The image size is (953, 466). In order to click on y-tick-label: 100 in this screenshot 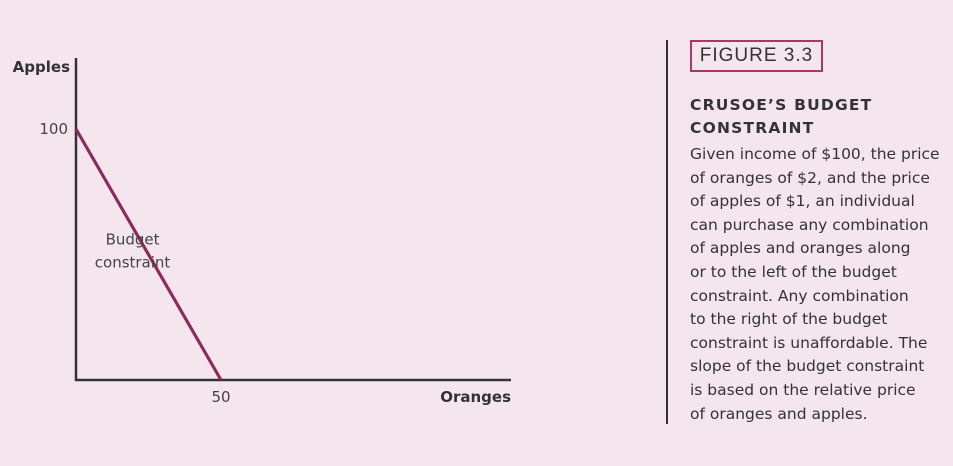, I will do `click(53, 129)`.